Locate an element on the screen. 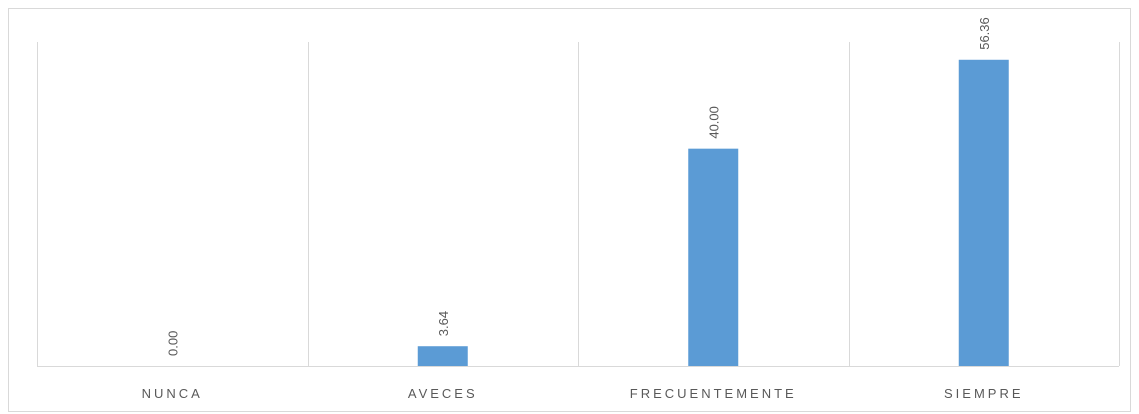 The width and height of the screenshot is (1139, 414). bar-frecuentemente is located at coordinates (713, 257).